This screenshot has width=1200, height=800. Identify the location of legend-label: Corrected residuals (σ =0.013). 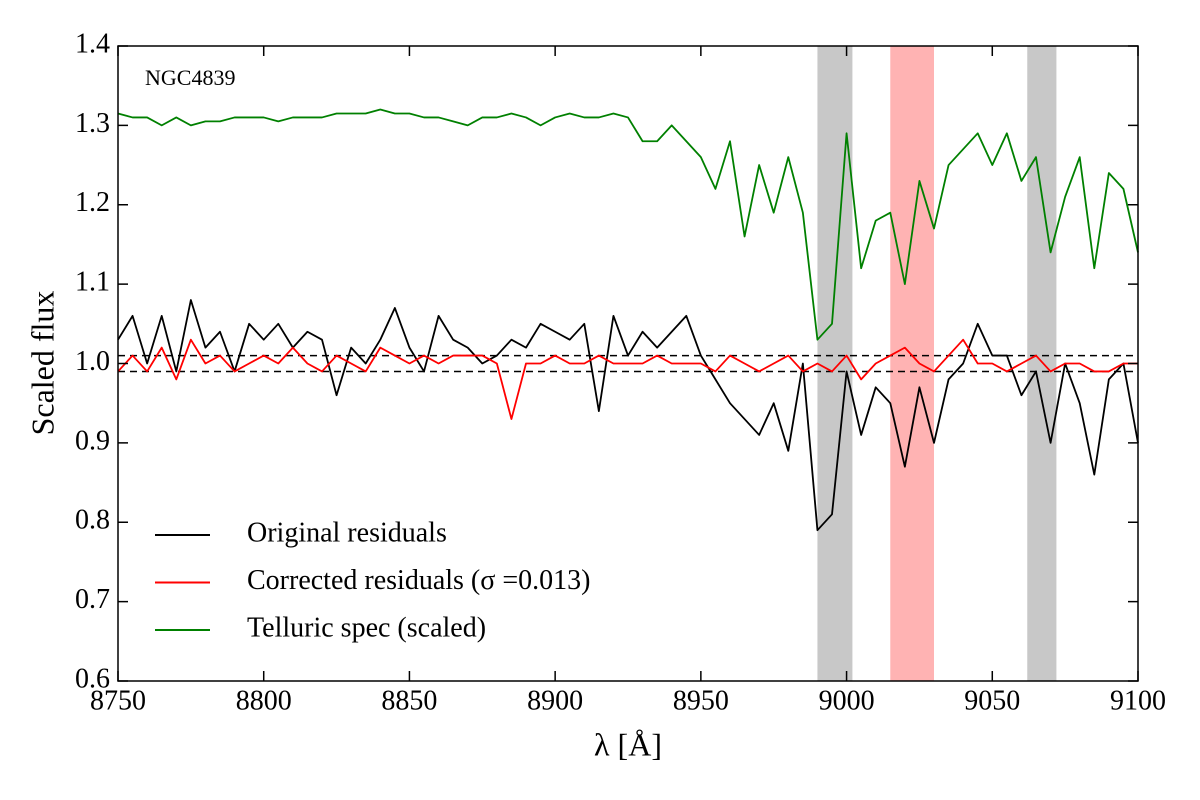
(418, 580).